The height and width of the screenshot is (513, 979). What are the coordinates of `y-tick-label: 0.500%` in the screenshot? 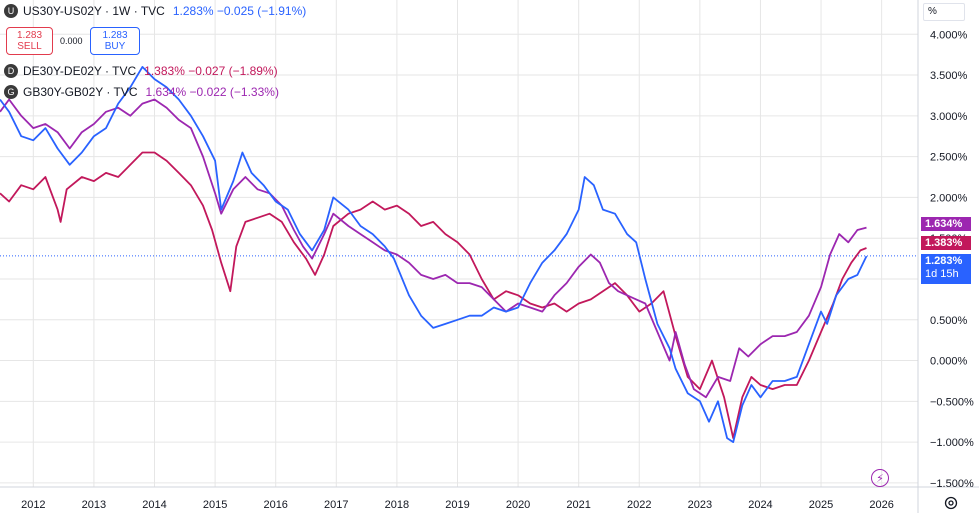 It's located at (949, 321).